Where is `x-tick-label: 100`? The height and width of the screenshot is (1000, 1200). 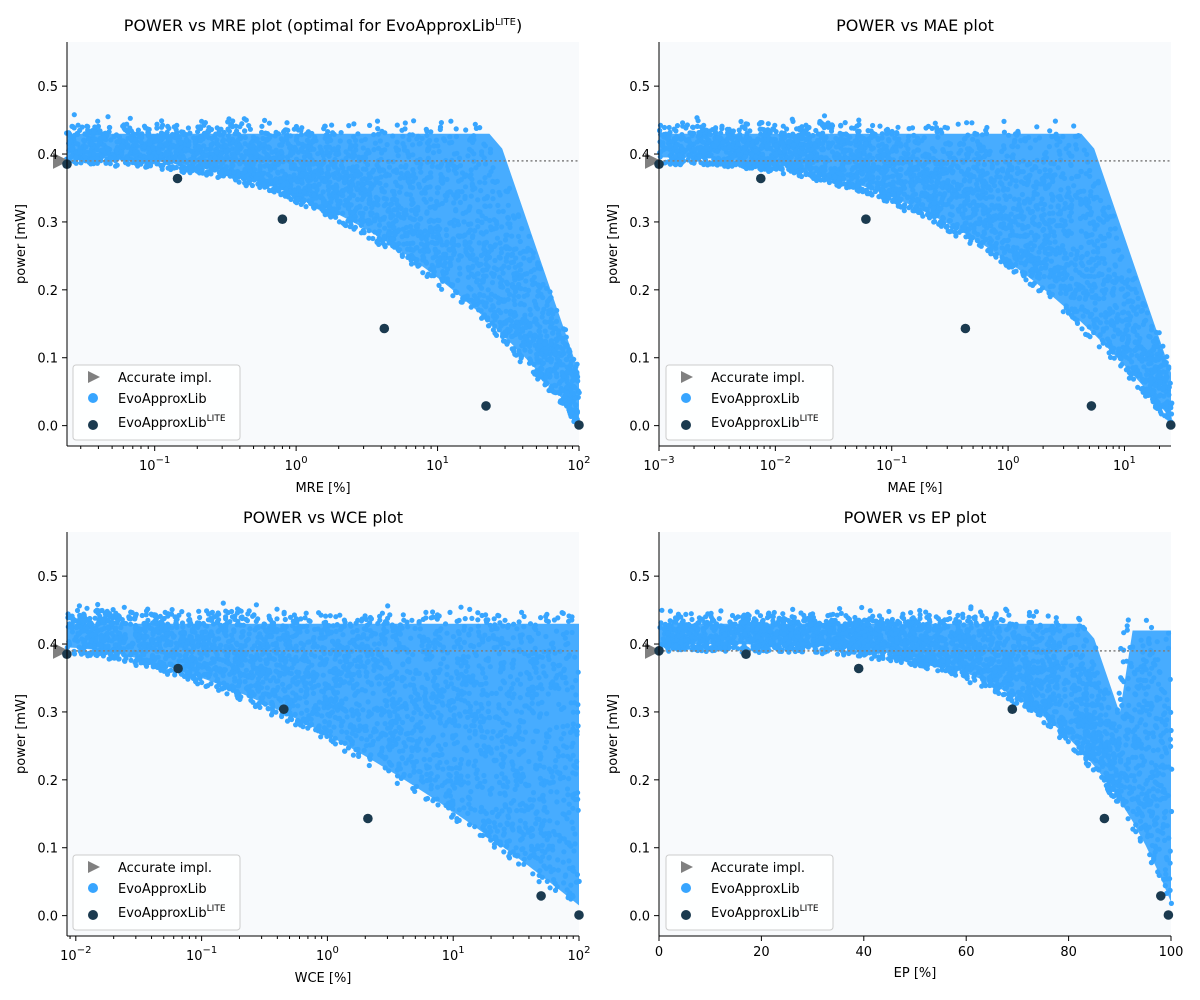
x-tick-label: 100 is located at coordinates (296, 464).